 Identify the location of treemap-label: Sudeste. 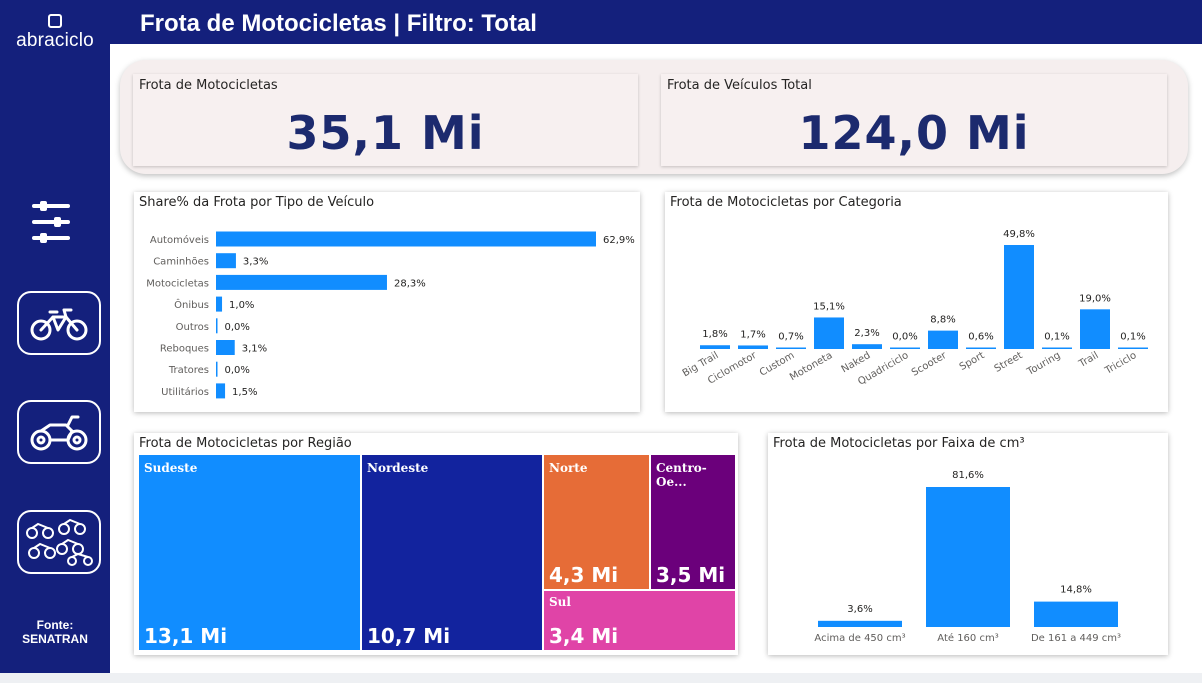
(171, 468).